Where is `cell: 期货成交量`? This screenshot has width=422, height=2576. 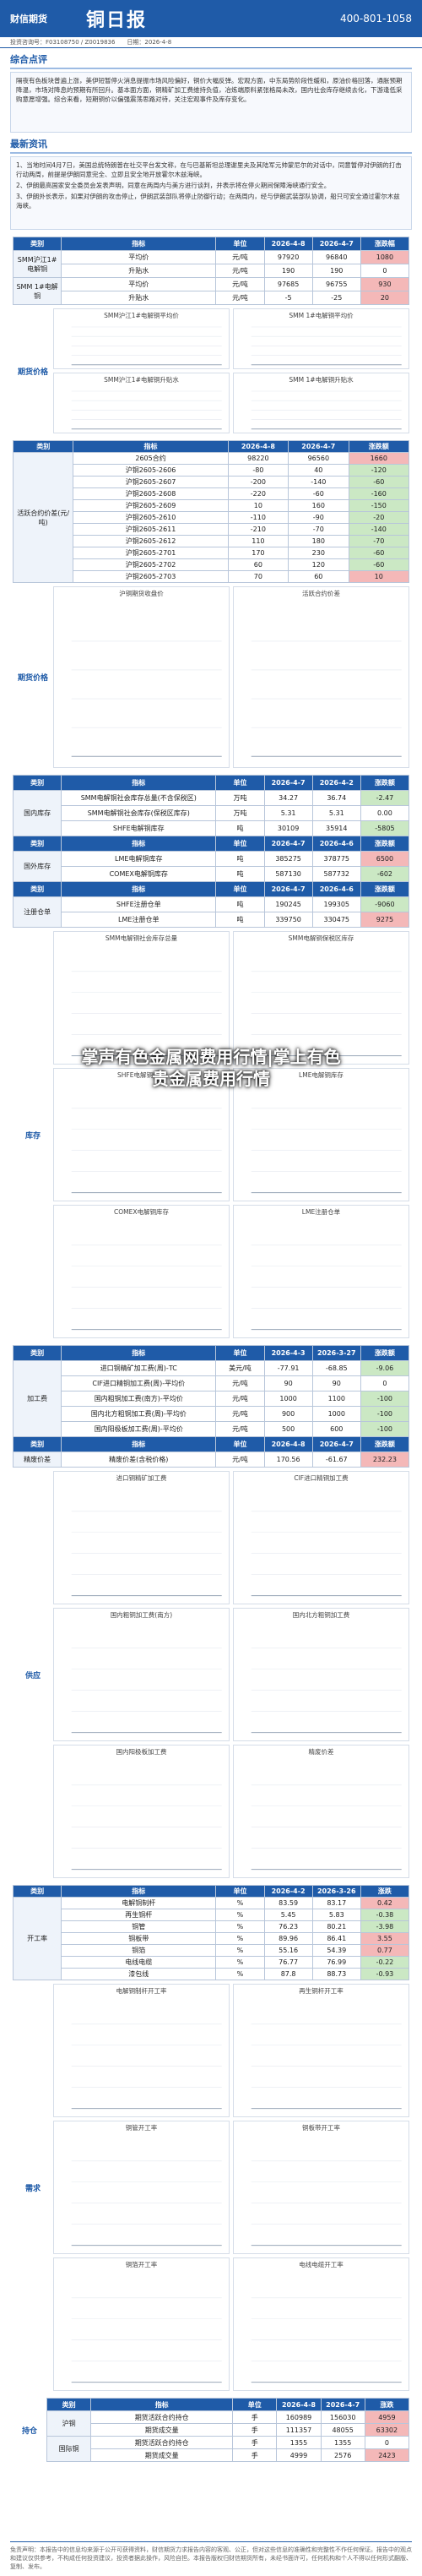
cell: 期货成交量 is located at coordinates (162, 2430).